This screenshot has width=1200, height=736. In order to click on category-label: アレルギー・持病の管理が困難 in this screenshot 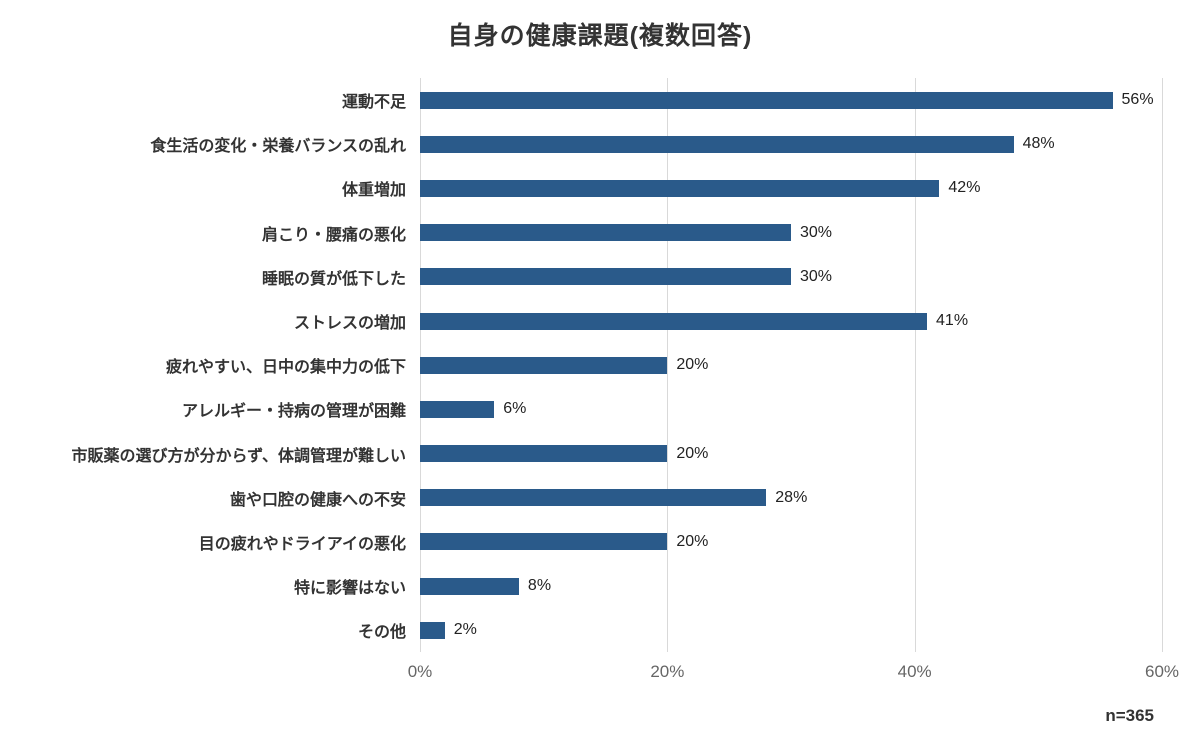, I will do `click(293, 412)`.